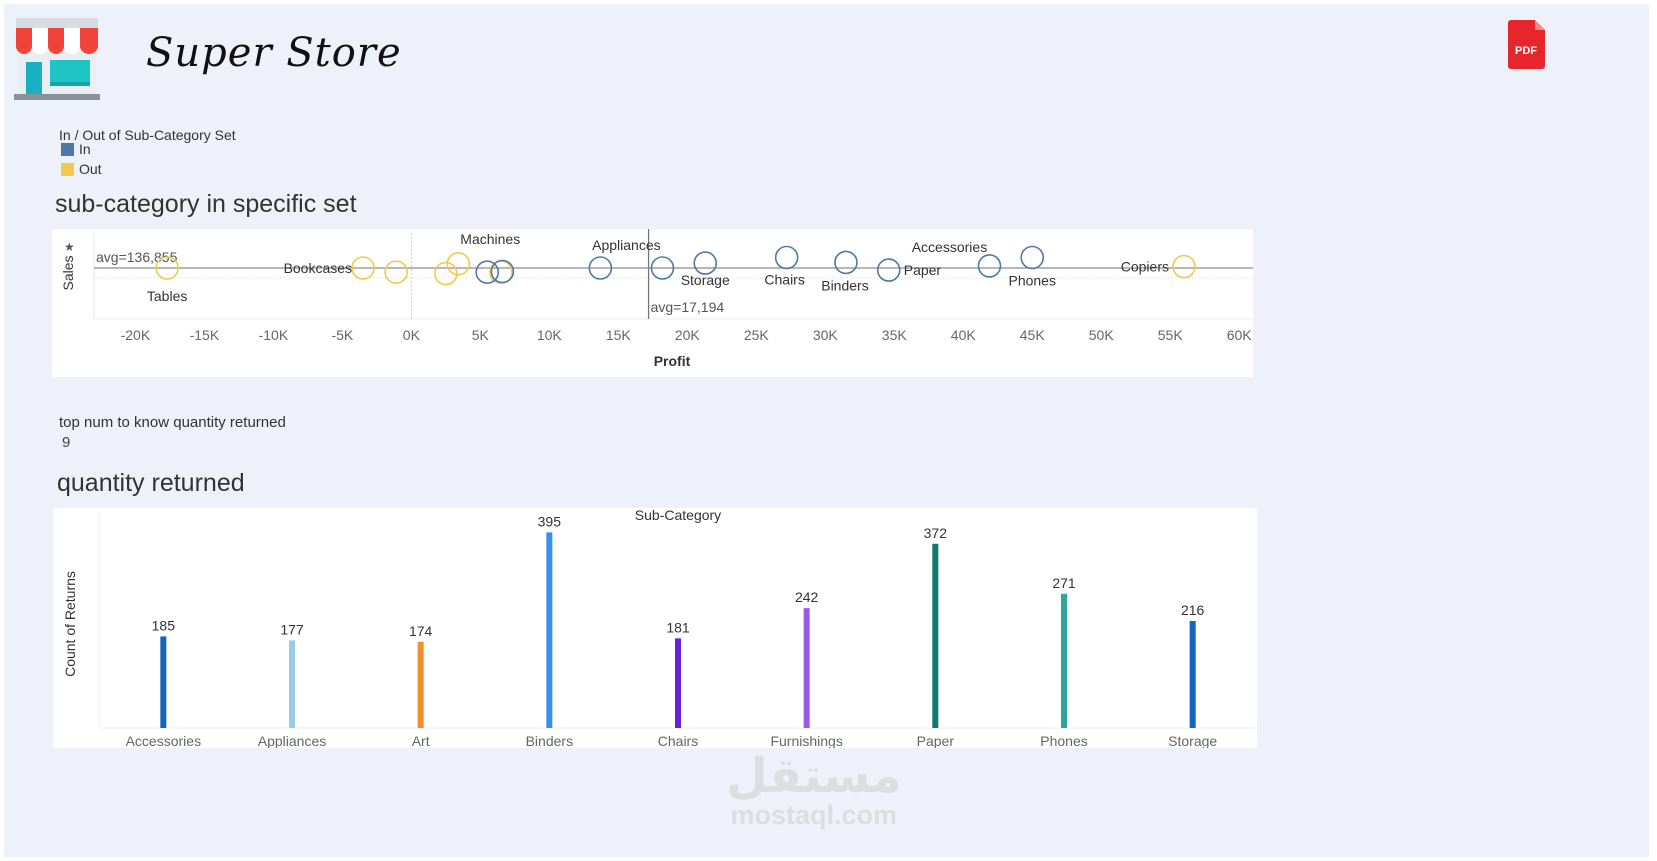 The width and height of the screenshot is (1657, 861). Describe the element at coordinates (807, 597) in the screenshot. I see `bar-value-label: 242` at that location.